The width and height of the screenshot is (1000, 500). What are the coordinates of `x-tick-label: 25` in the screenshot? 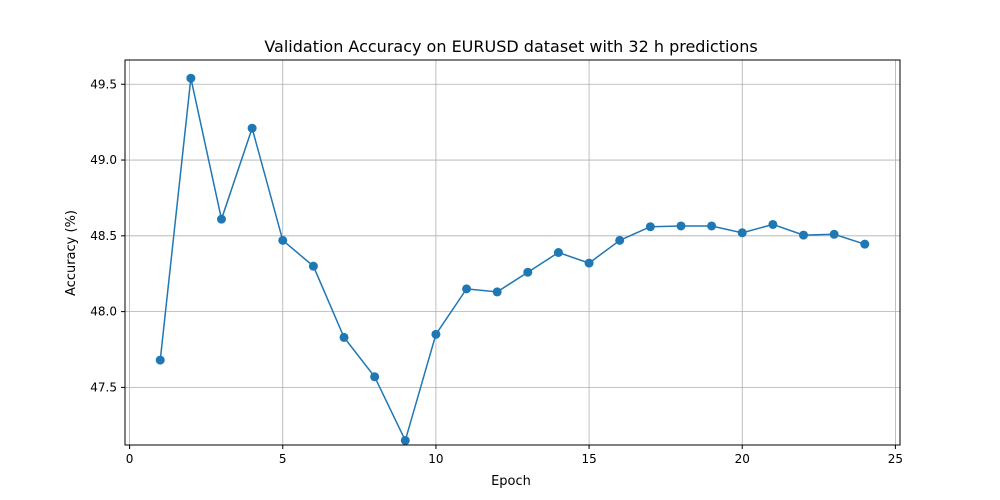 It's located at (895, 459).